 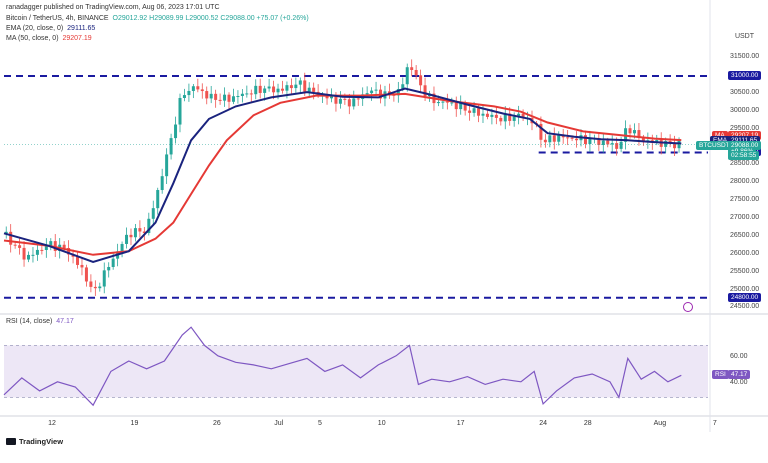 What do you see at coordinates (57, 18) in the screenshot?
I see `symbol-title: Bitcoin / TetherUS, 4h, BINANCE` at bounding box center [57, 18].